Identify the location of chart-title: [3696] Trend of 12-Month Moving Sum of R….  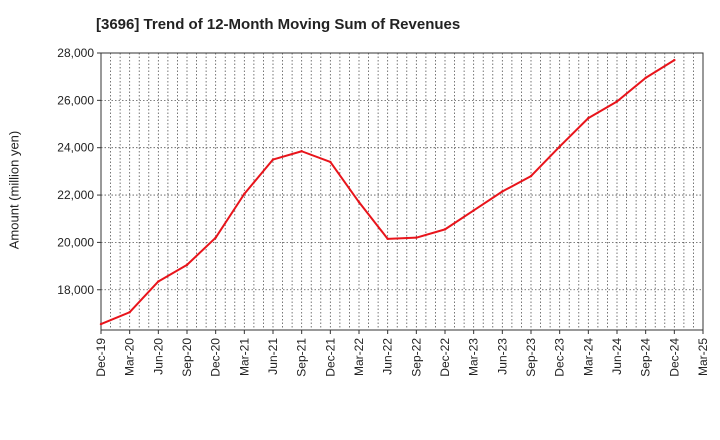
(278, 24).